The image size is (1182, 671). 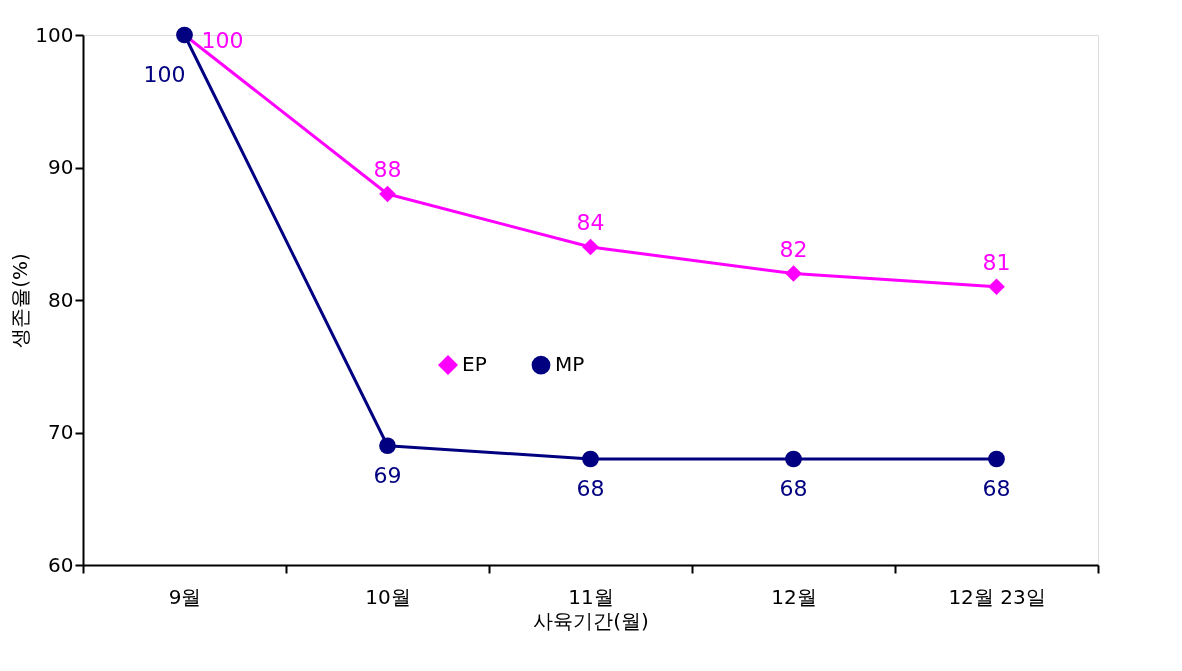 What do you see at coordinates (591, 596) in the screenshot?
I see `x-tick-label: 11월` at bounding box center [591, 596].